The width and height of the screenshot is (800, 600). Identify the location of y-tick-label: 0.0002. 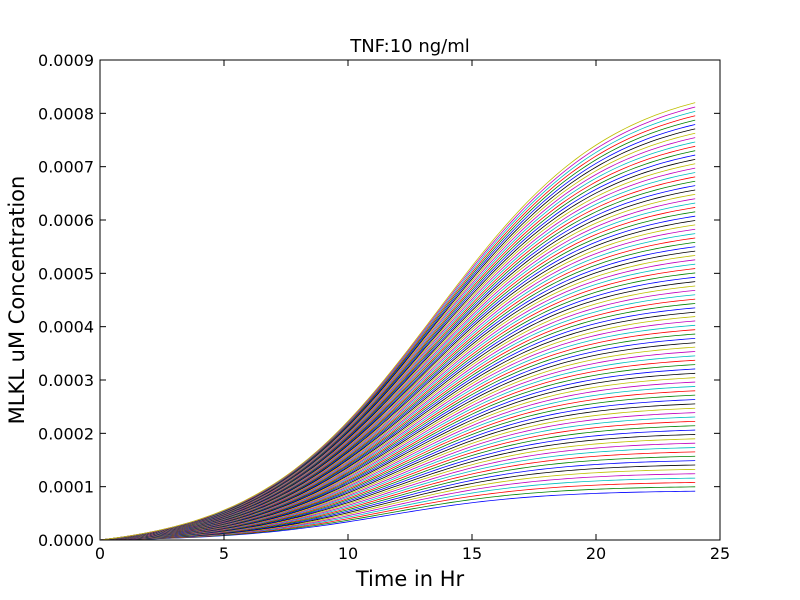
(66, 433).